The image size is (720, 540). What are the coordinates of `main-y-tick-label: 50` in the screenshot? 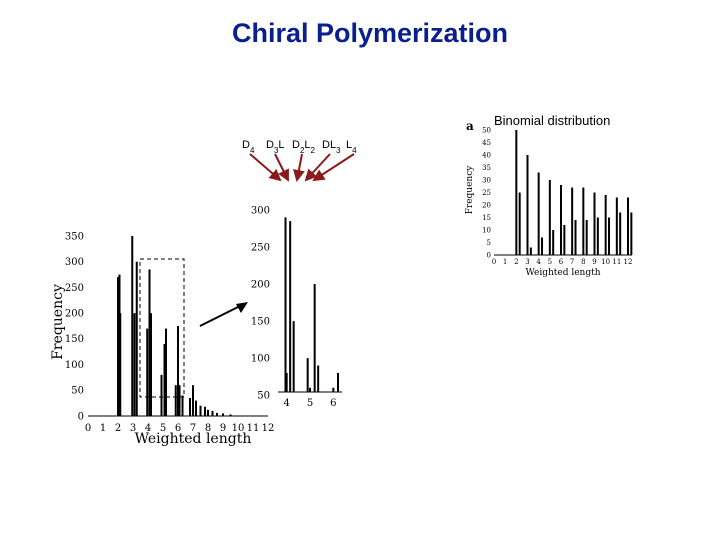 It's located at (77, 391).